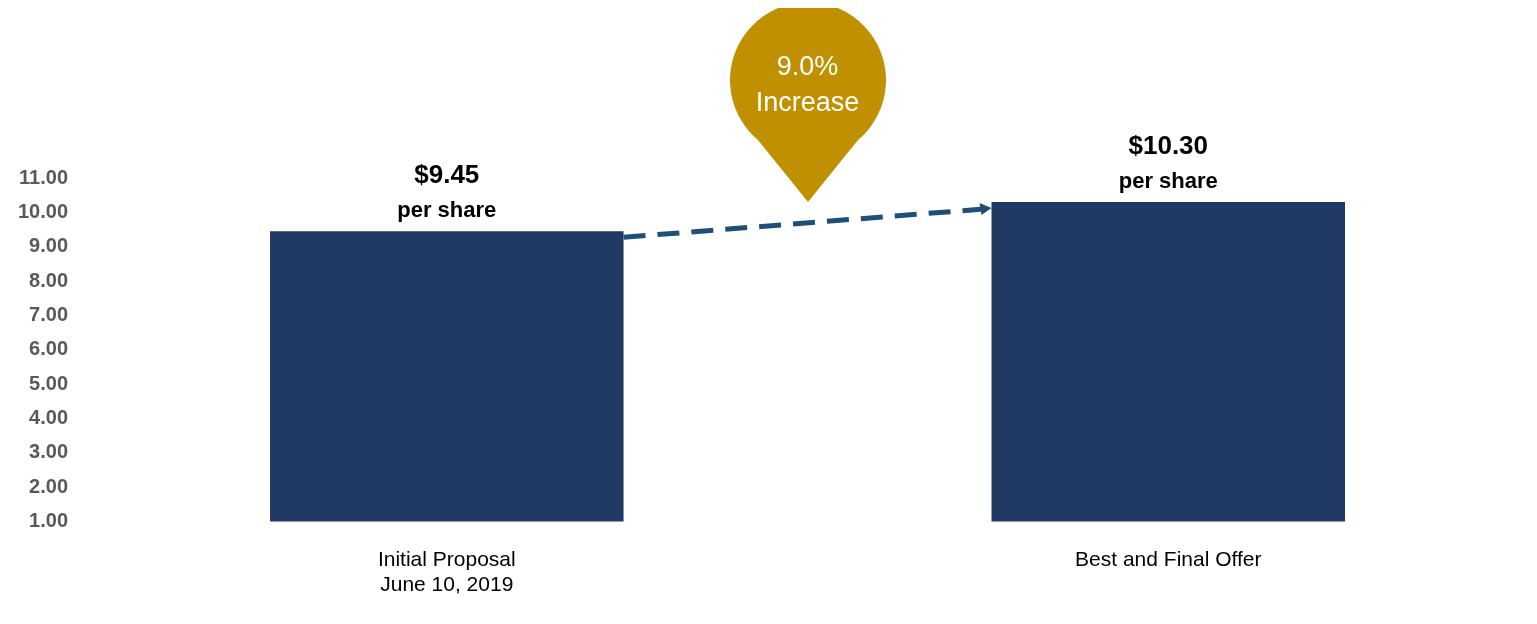  Describe the element at coordinates (49, 313) in the screenshot. I see `y-tick-label: 7.00` at that location.